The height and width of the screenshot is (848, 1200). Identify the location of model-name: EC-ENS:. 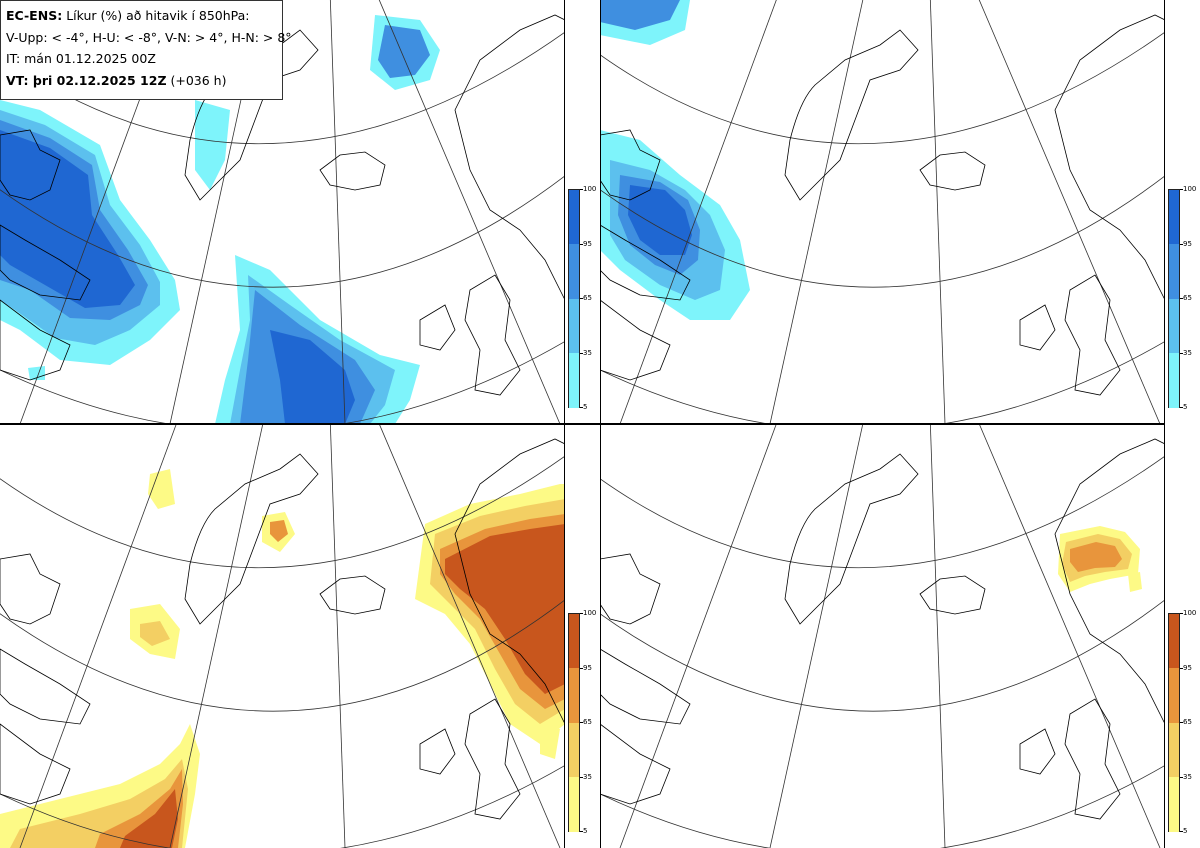
(34, 15).